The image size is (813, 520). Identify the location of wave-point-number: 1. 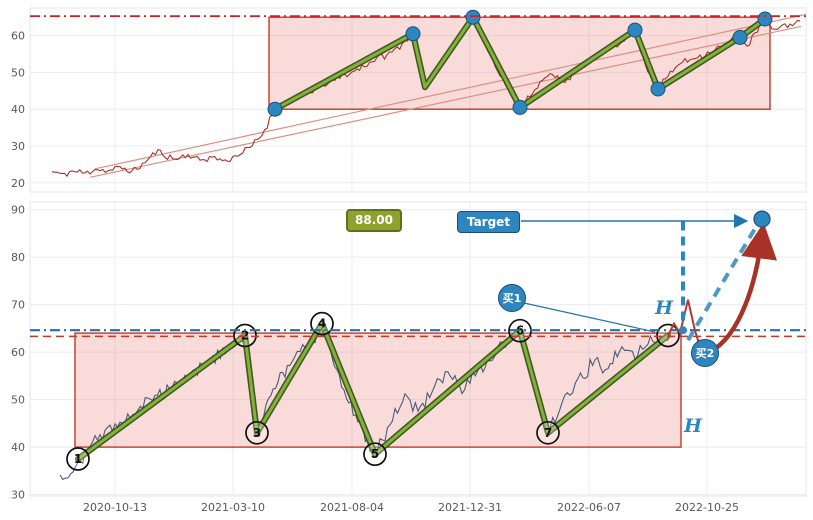
(78, 459).